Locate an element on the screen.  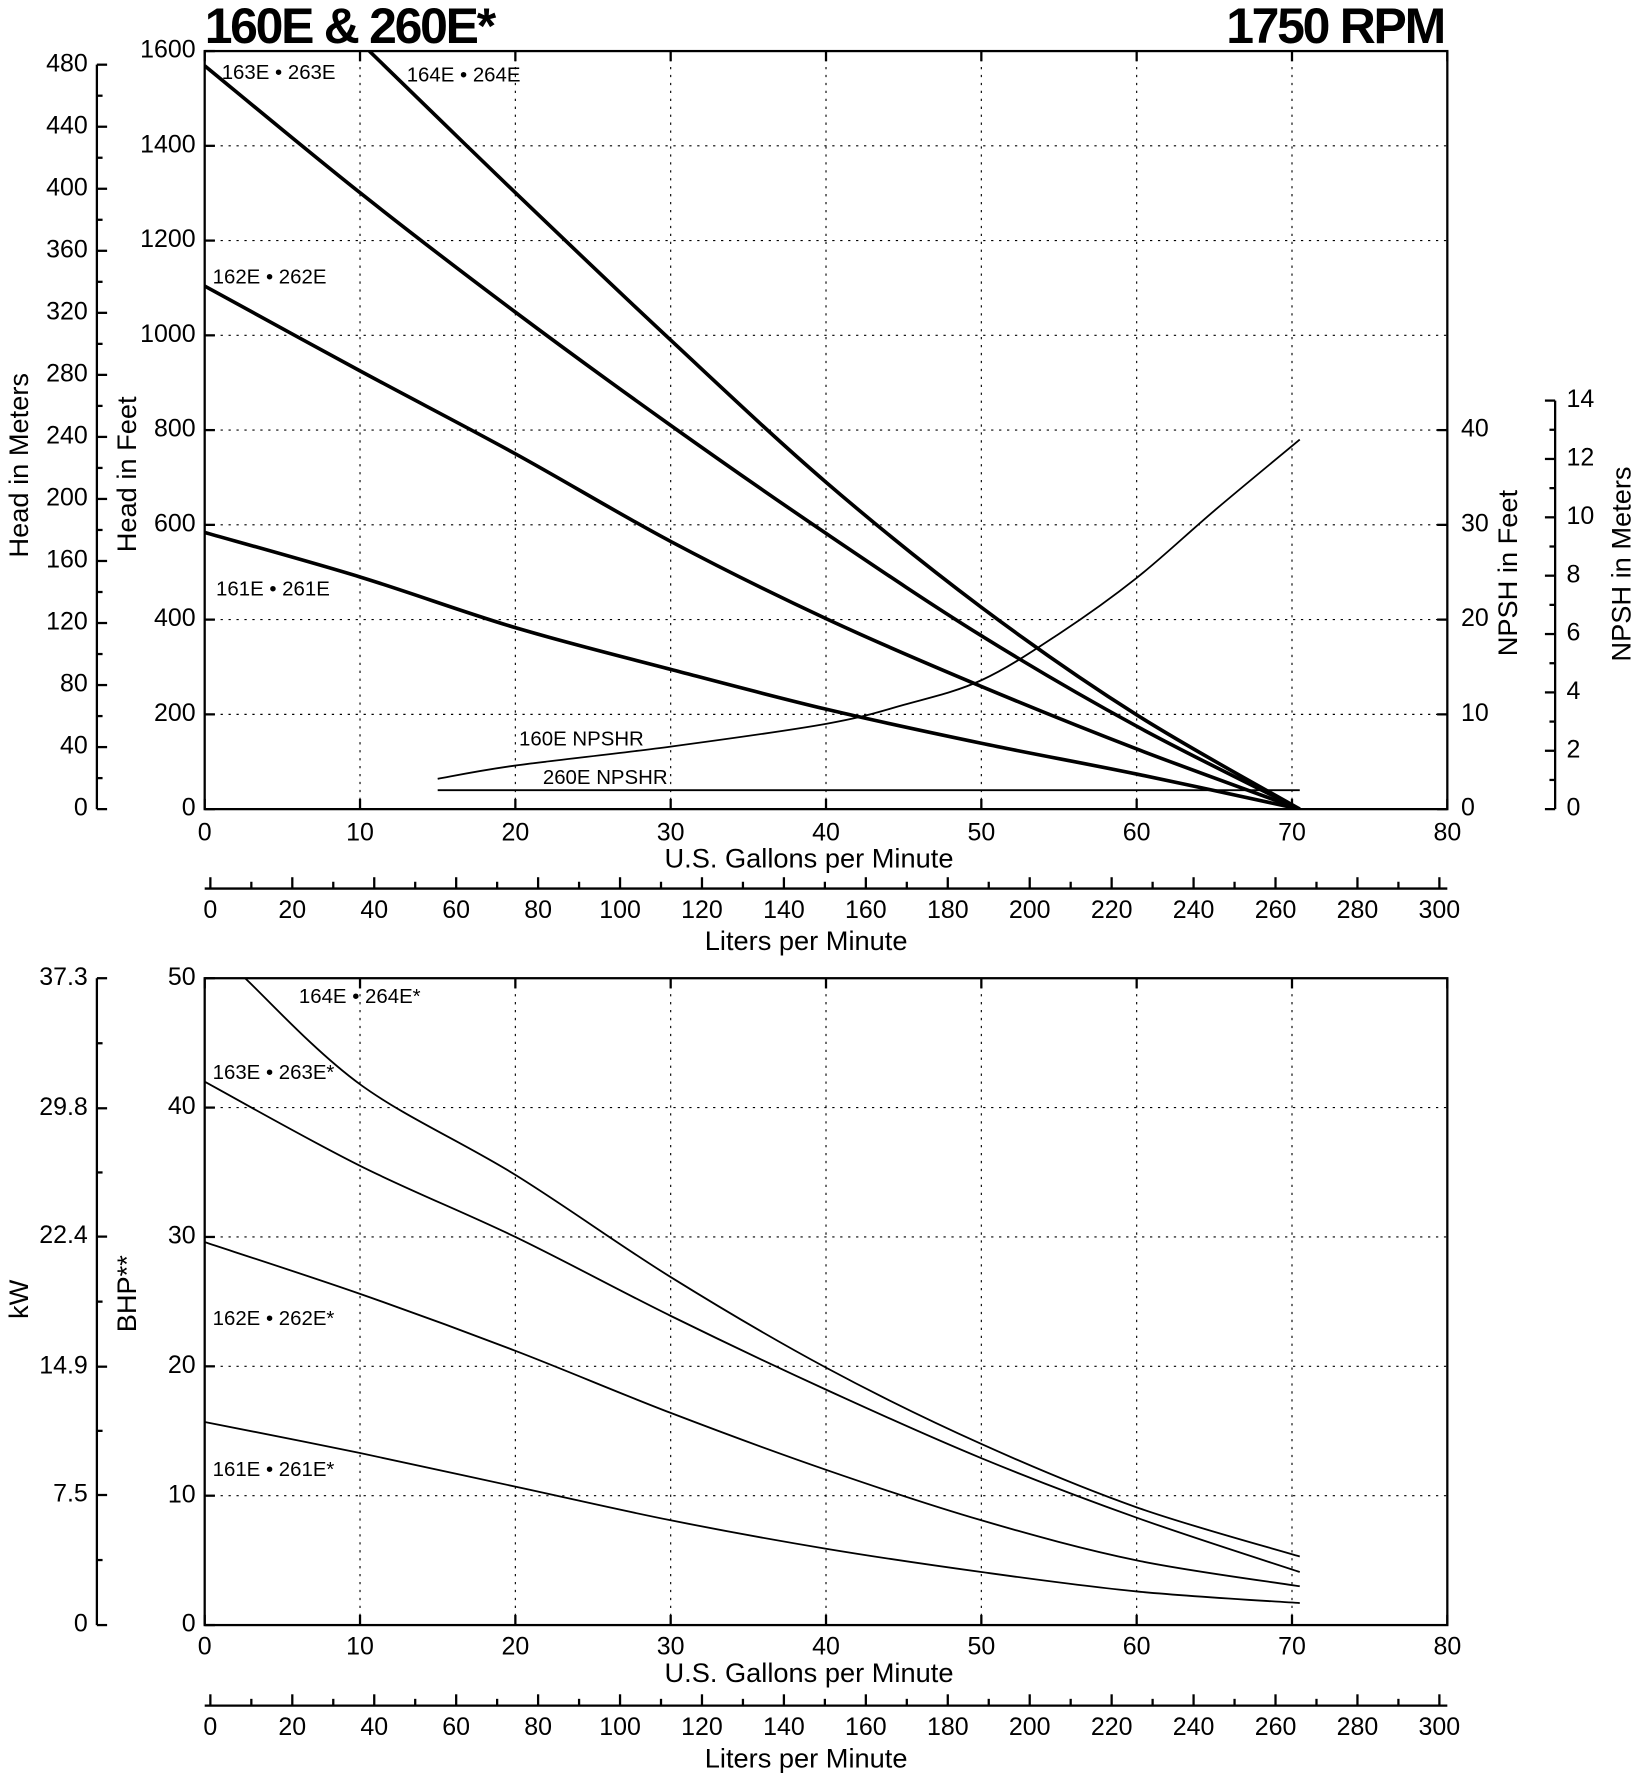
curve-label: 164E • 264E* is located at coordinates (360, 997).